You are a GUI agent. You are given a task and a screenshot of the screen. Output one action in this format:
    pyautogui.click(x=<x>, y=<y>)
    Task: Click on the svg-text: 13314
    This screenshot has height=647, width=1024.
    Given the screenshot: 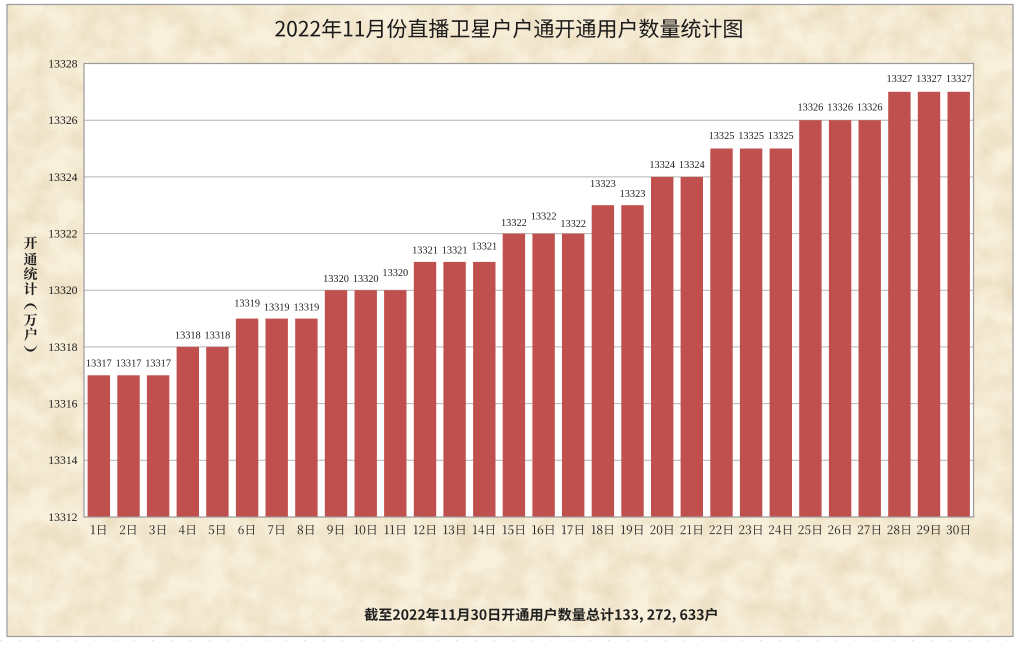 What is the action you would take?
    pyautogui.click(x=62, y=460)
    